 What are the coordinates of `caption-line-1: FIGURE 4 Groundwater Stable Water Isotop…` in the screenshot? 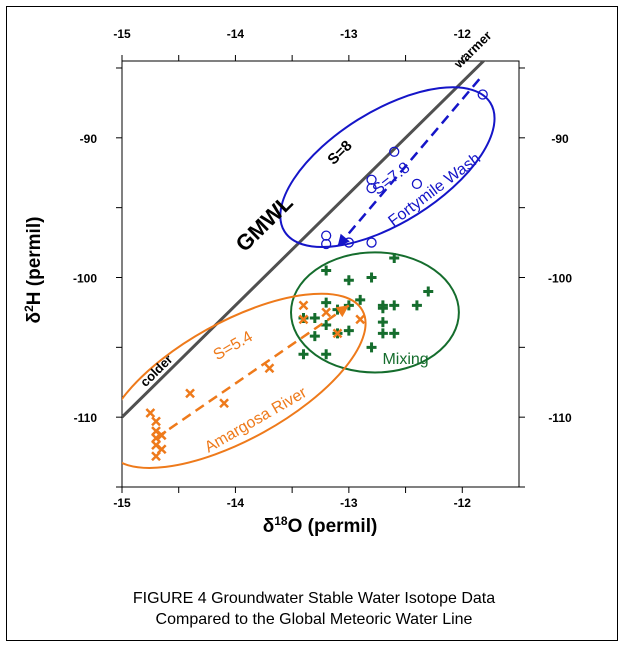 It's located at (314, 598).